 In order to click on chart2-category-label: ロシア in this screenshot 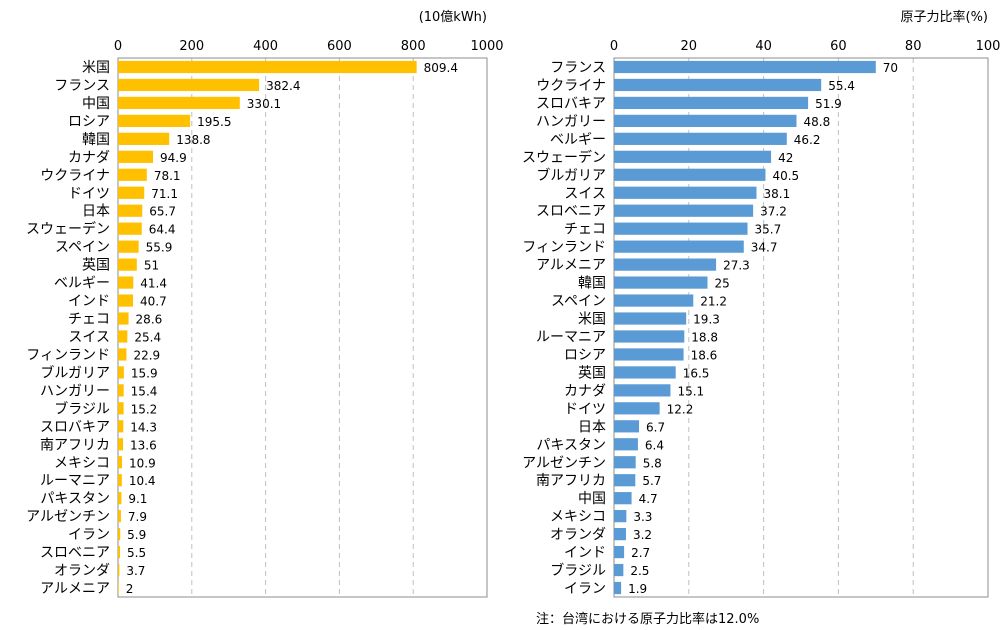, I will do `click(585, 355)`.